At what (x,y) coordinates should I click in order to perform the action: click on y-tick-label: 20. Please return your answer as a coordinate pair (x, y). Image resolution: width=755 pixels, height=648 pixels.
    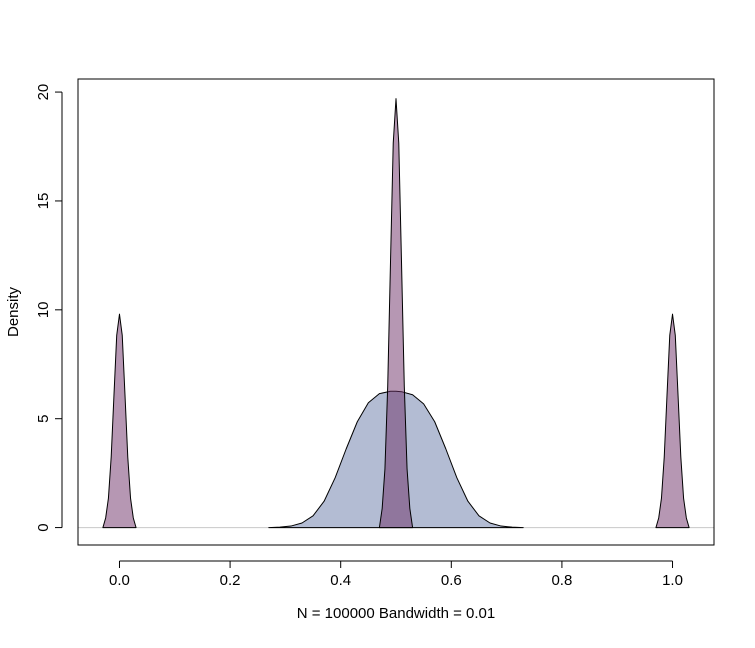
    Looking at the image, I should click on (43, 92).